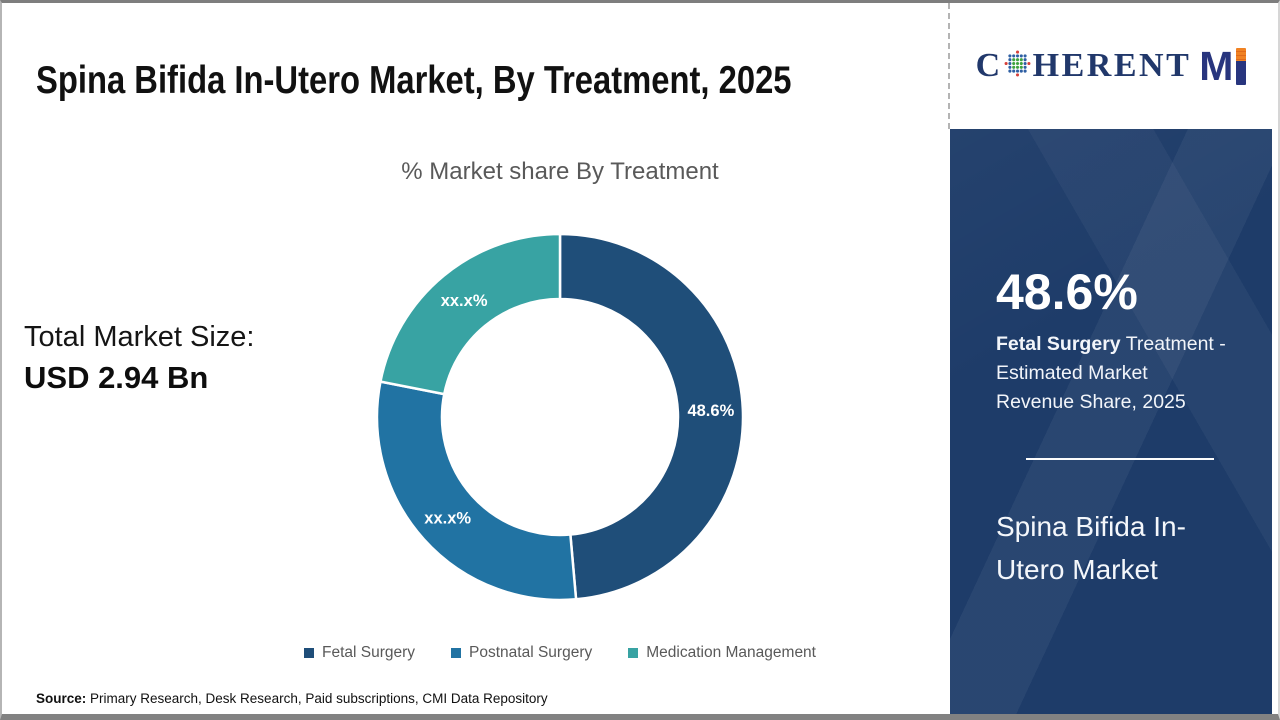 The width and height of the screenshot is (1280, 720). What do you see at coordinates (1121, 548) in the screenshot?
I see `panel-market-name: Spina Bifida In- Utero Market` at bounding box center [1121, 548].